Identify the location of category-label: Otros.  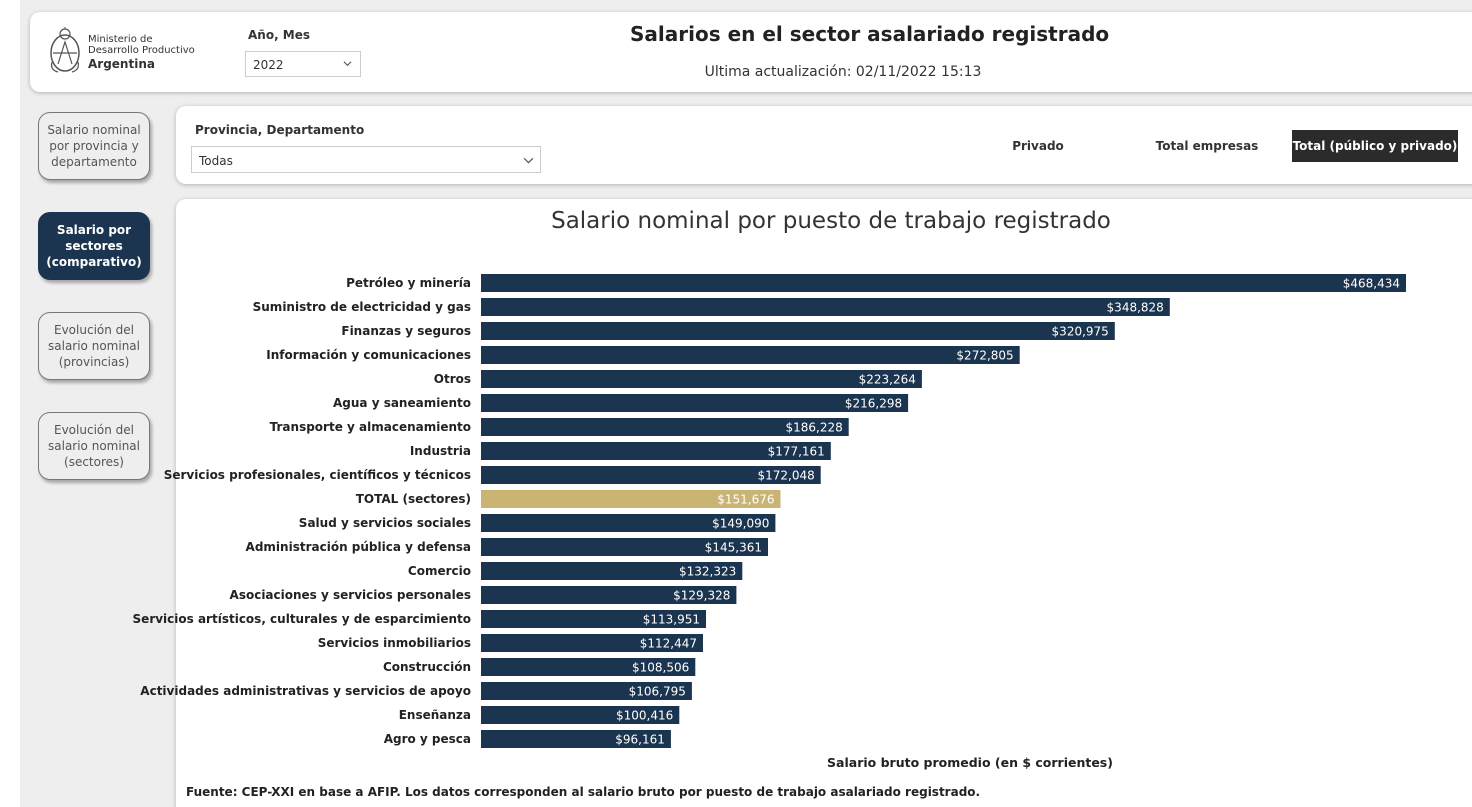
(452, 379).